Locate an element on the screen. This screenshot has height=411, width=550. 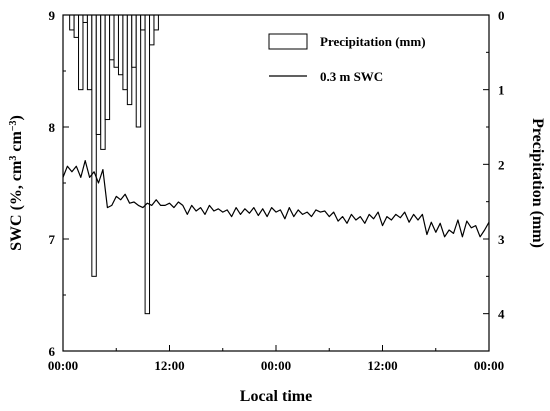
legend: Precipitation (mm) 0.3 m SWC is located at coordinates (347, 58).